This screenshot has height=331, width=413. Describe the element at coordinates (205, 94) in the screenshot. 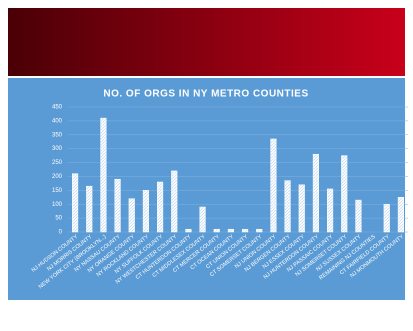

I see `chart-title: NO. OF ORGS IN NY METRO COUNTIES` at that location.